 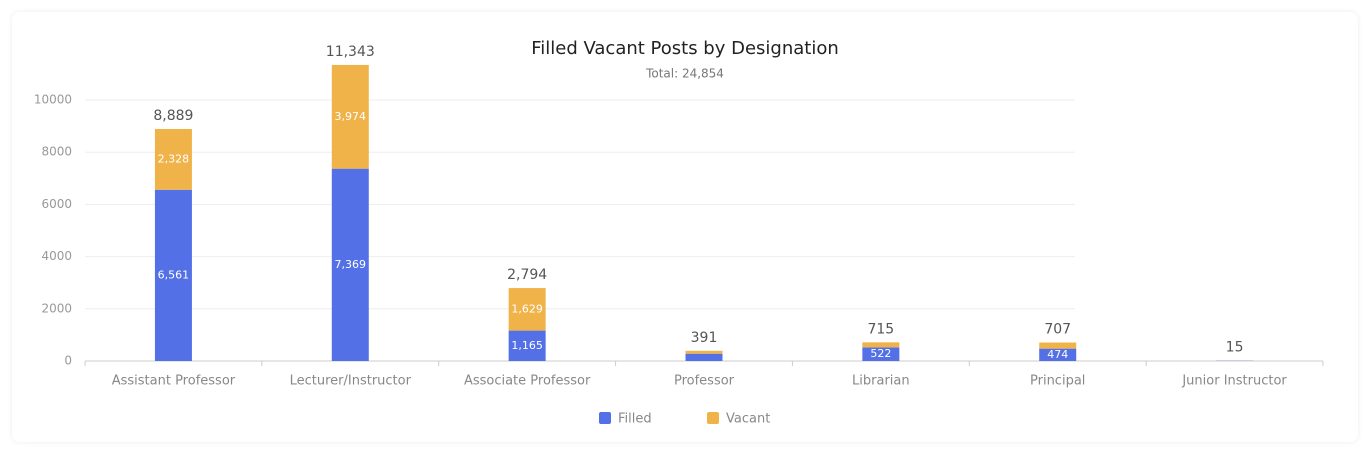 What do you see at coordinates (880, 329) in the screenshot?
I see `total-label: 715` at bounding box center [880, 329].